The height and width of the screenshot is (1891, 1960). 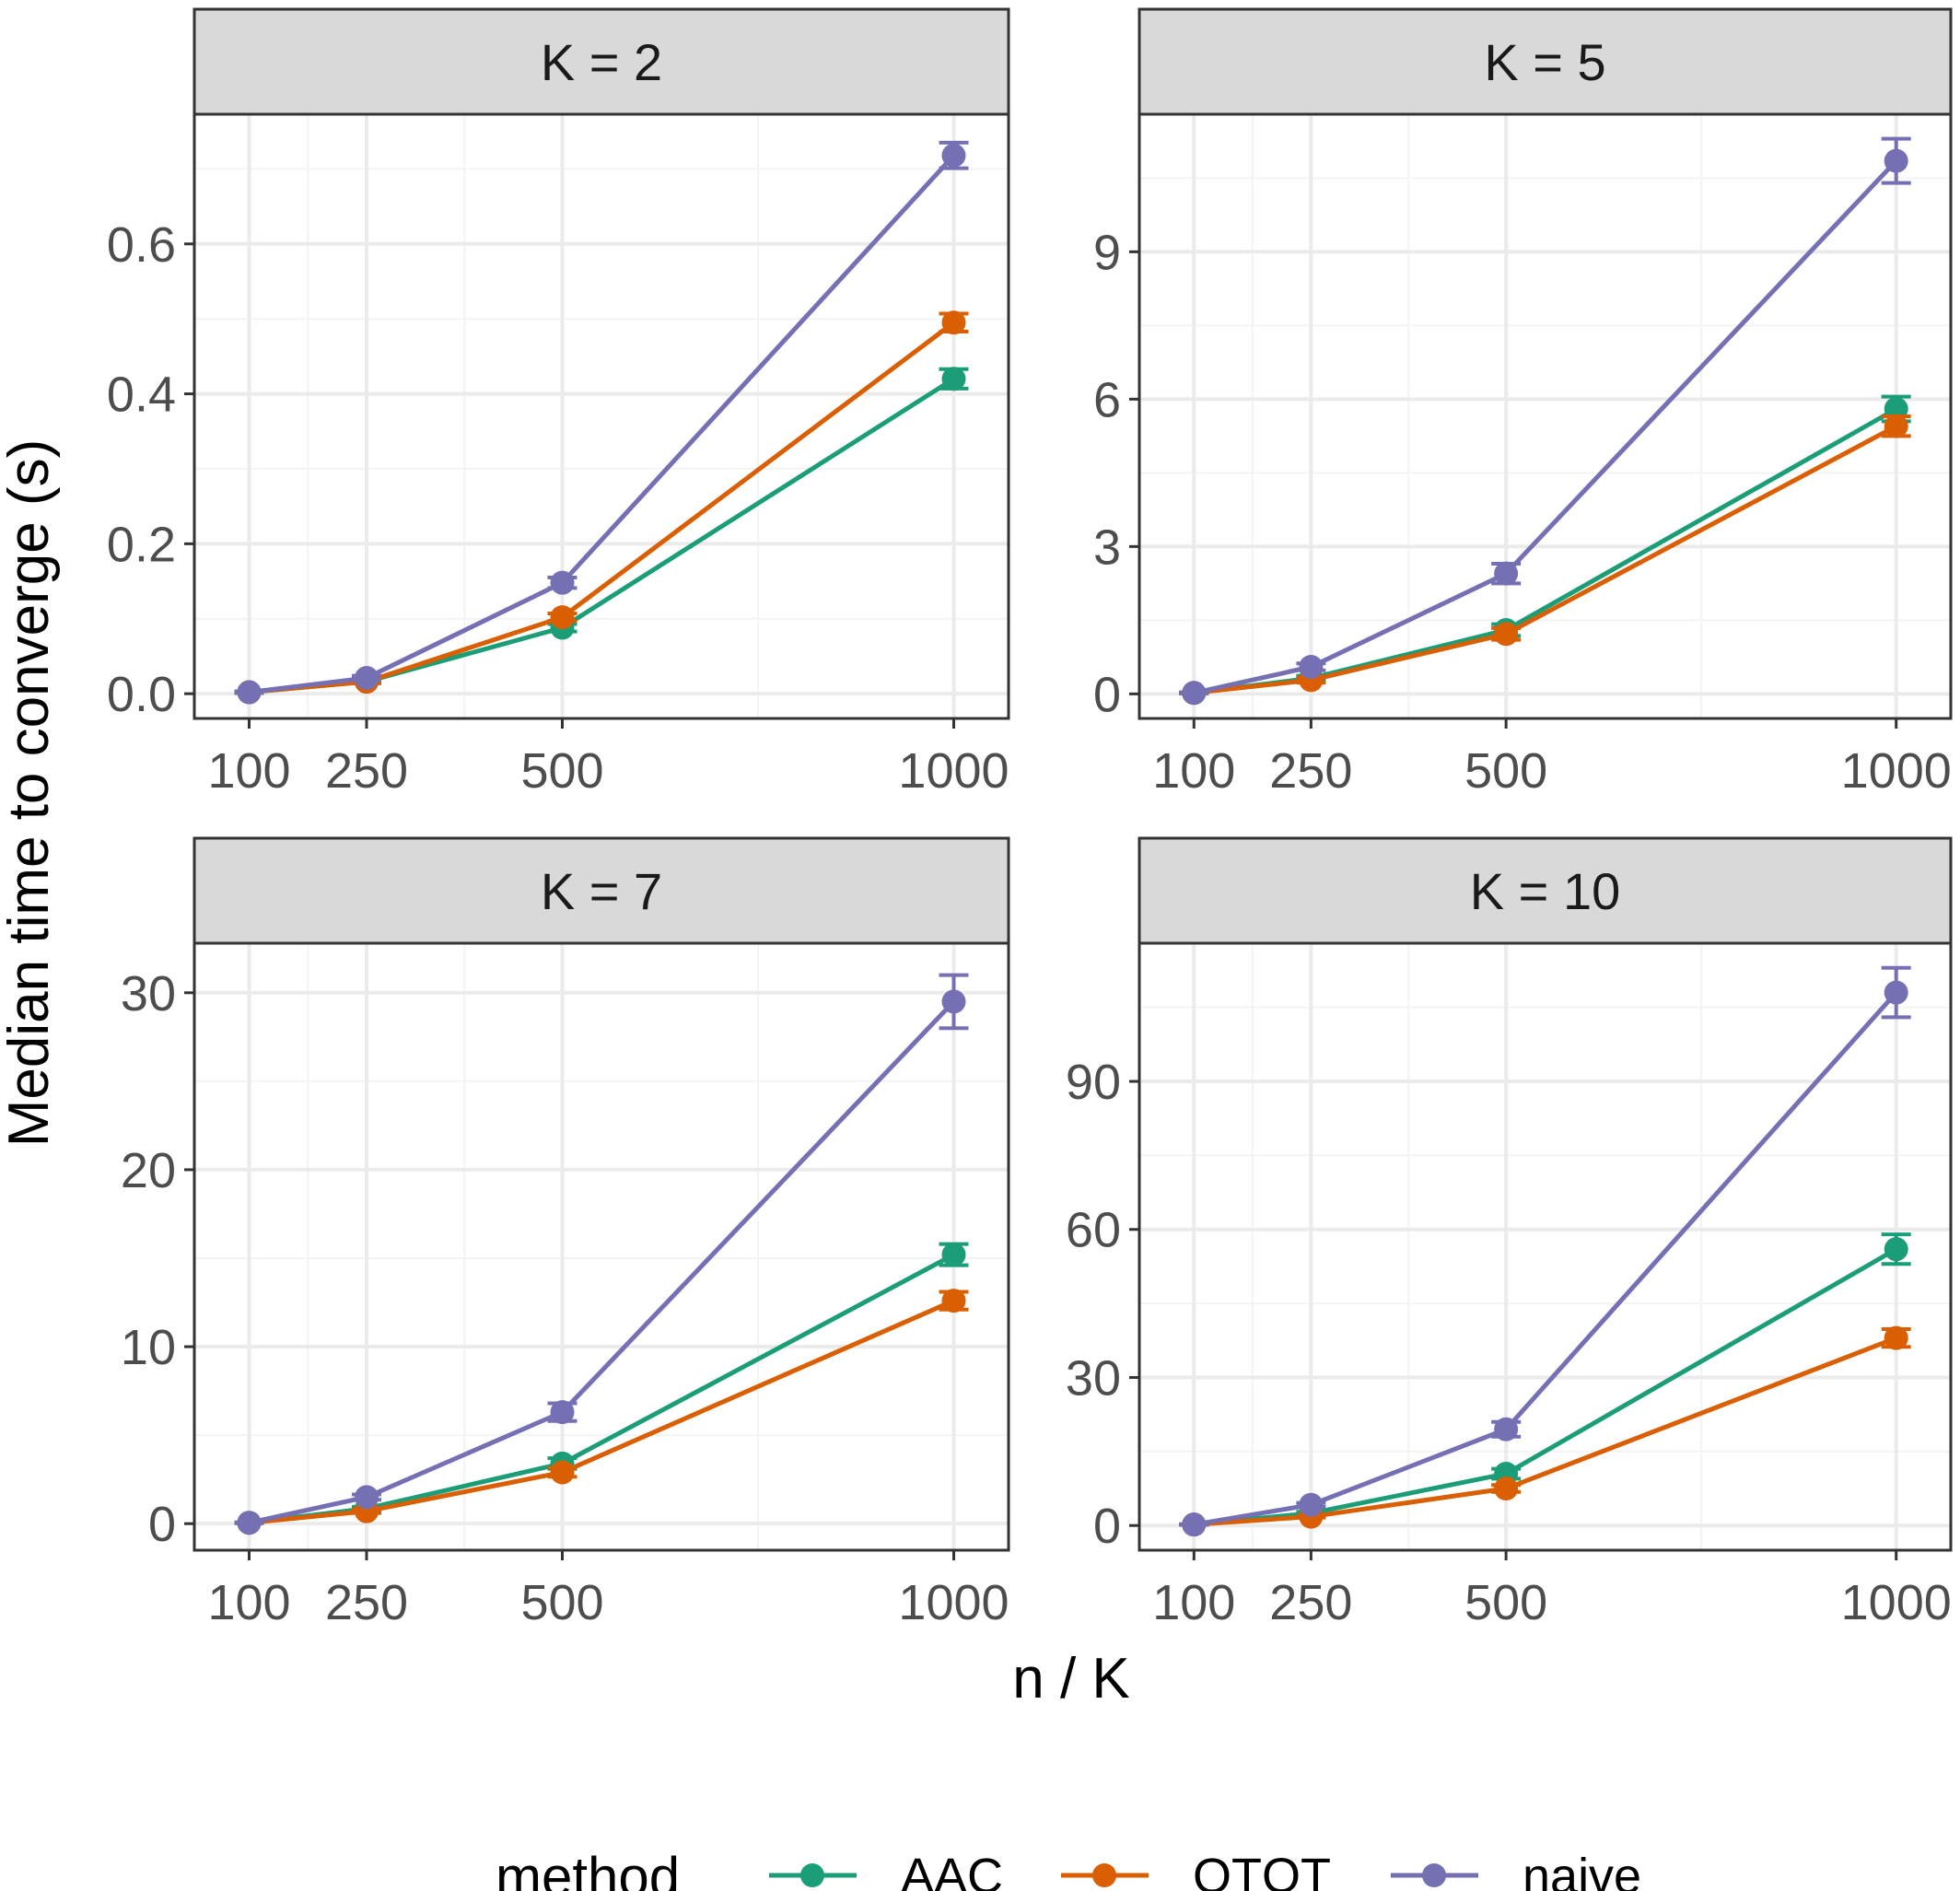 I want to click on legend-label: naive, so click(x=1581, y=1870).